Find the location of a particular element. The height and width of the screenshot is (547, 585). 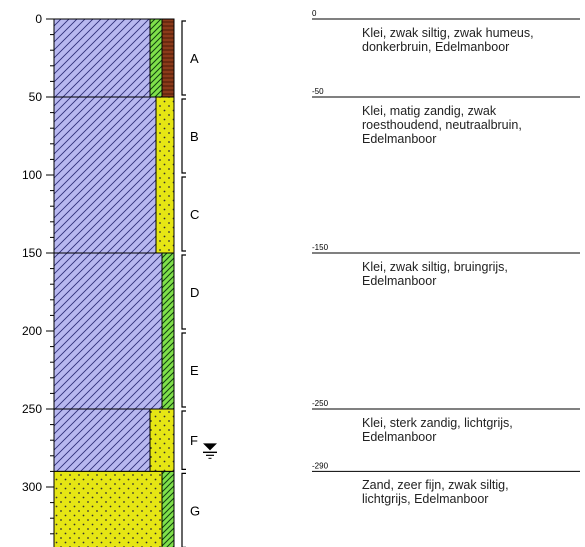

depth-tick-label: 100 is located at coordinates (32, 175).